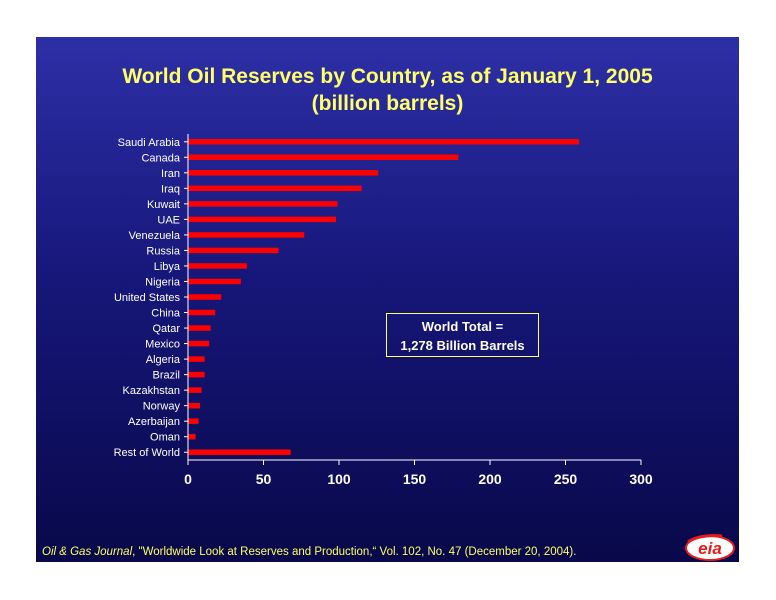 The image size is (776, 600). Describe the element at coordinates (490, 479) in the screenshot. I see `x-tick-label: 200` at that location.